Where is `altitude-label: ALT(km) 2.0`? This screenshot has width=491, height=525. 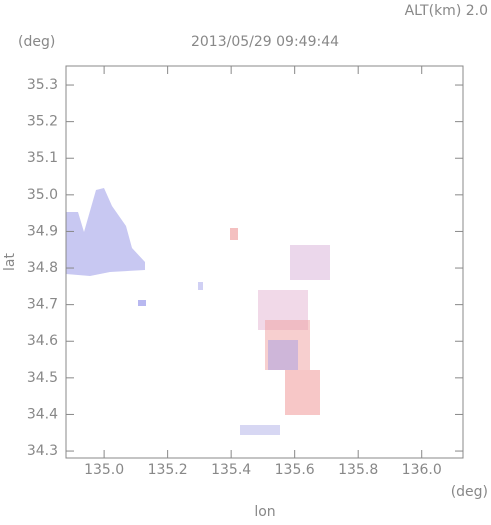
altitude-label: ALT(km) 2.0 is located at coordinates (446, 11).